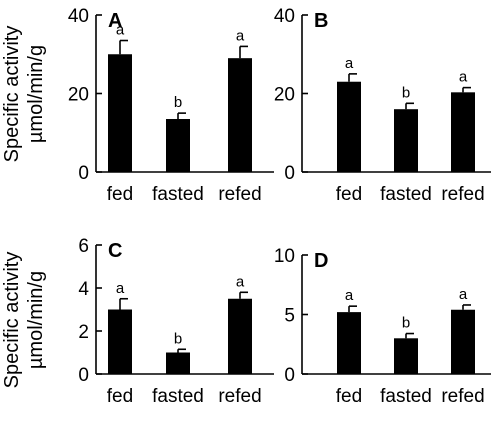 This screenshot has width=500, height=444. I want to click on y-axis-title-top: Specific activity µmol/min/g, so click(24, 94).